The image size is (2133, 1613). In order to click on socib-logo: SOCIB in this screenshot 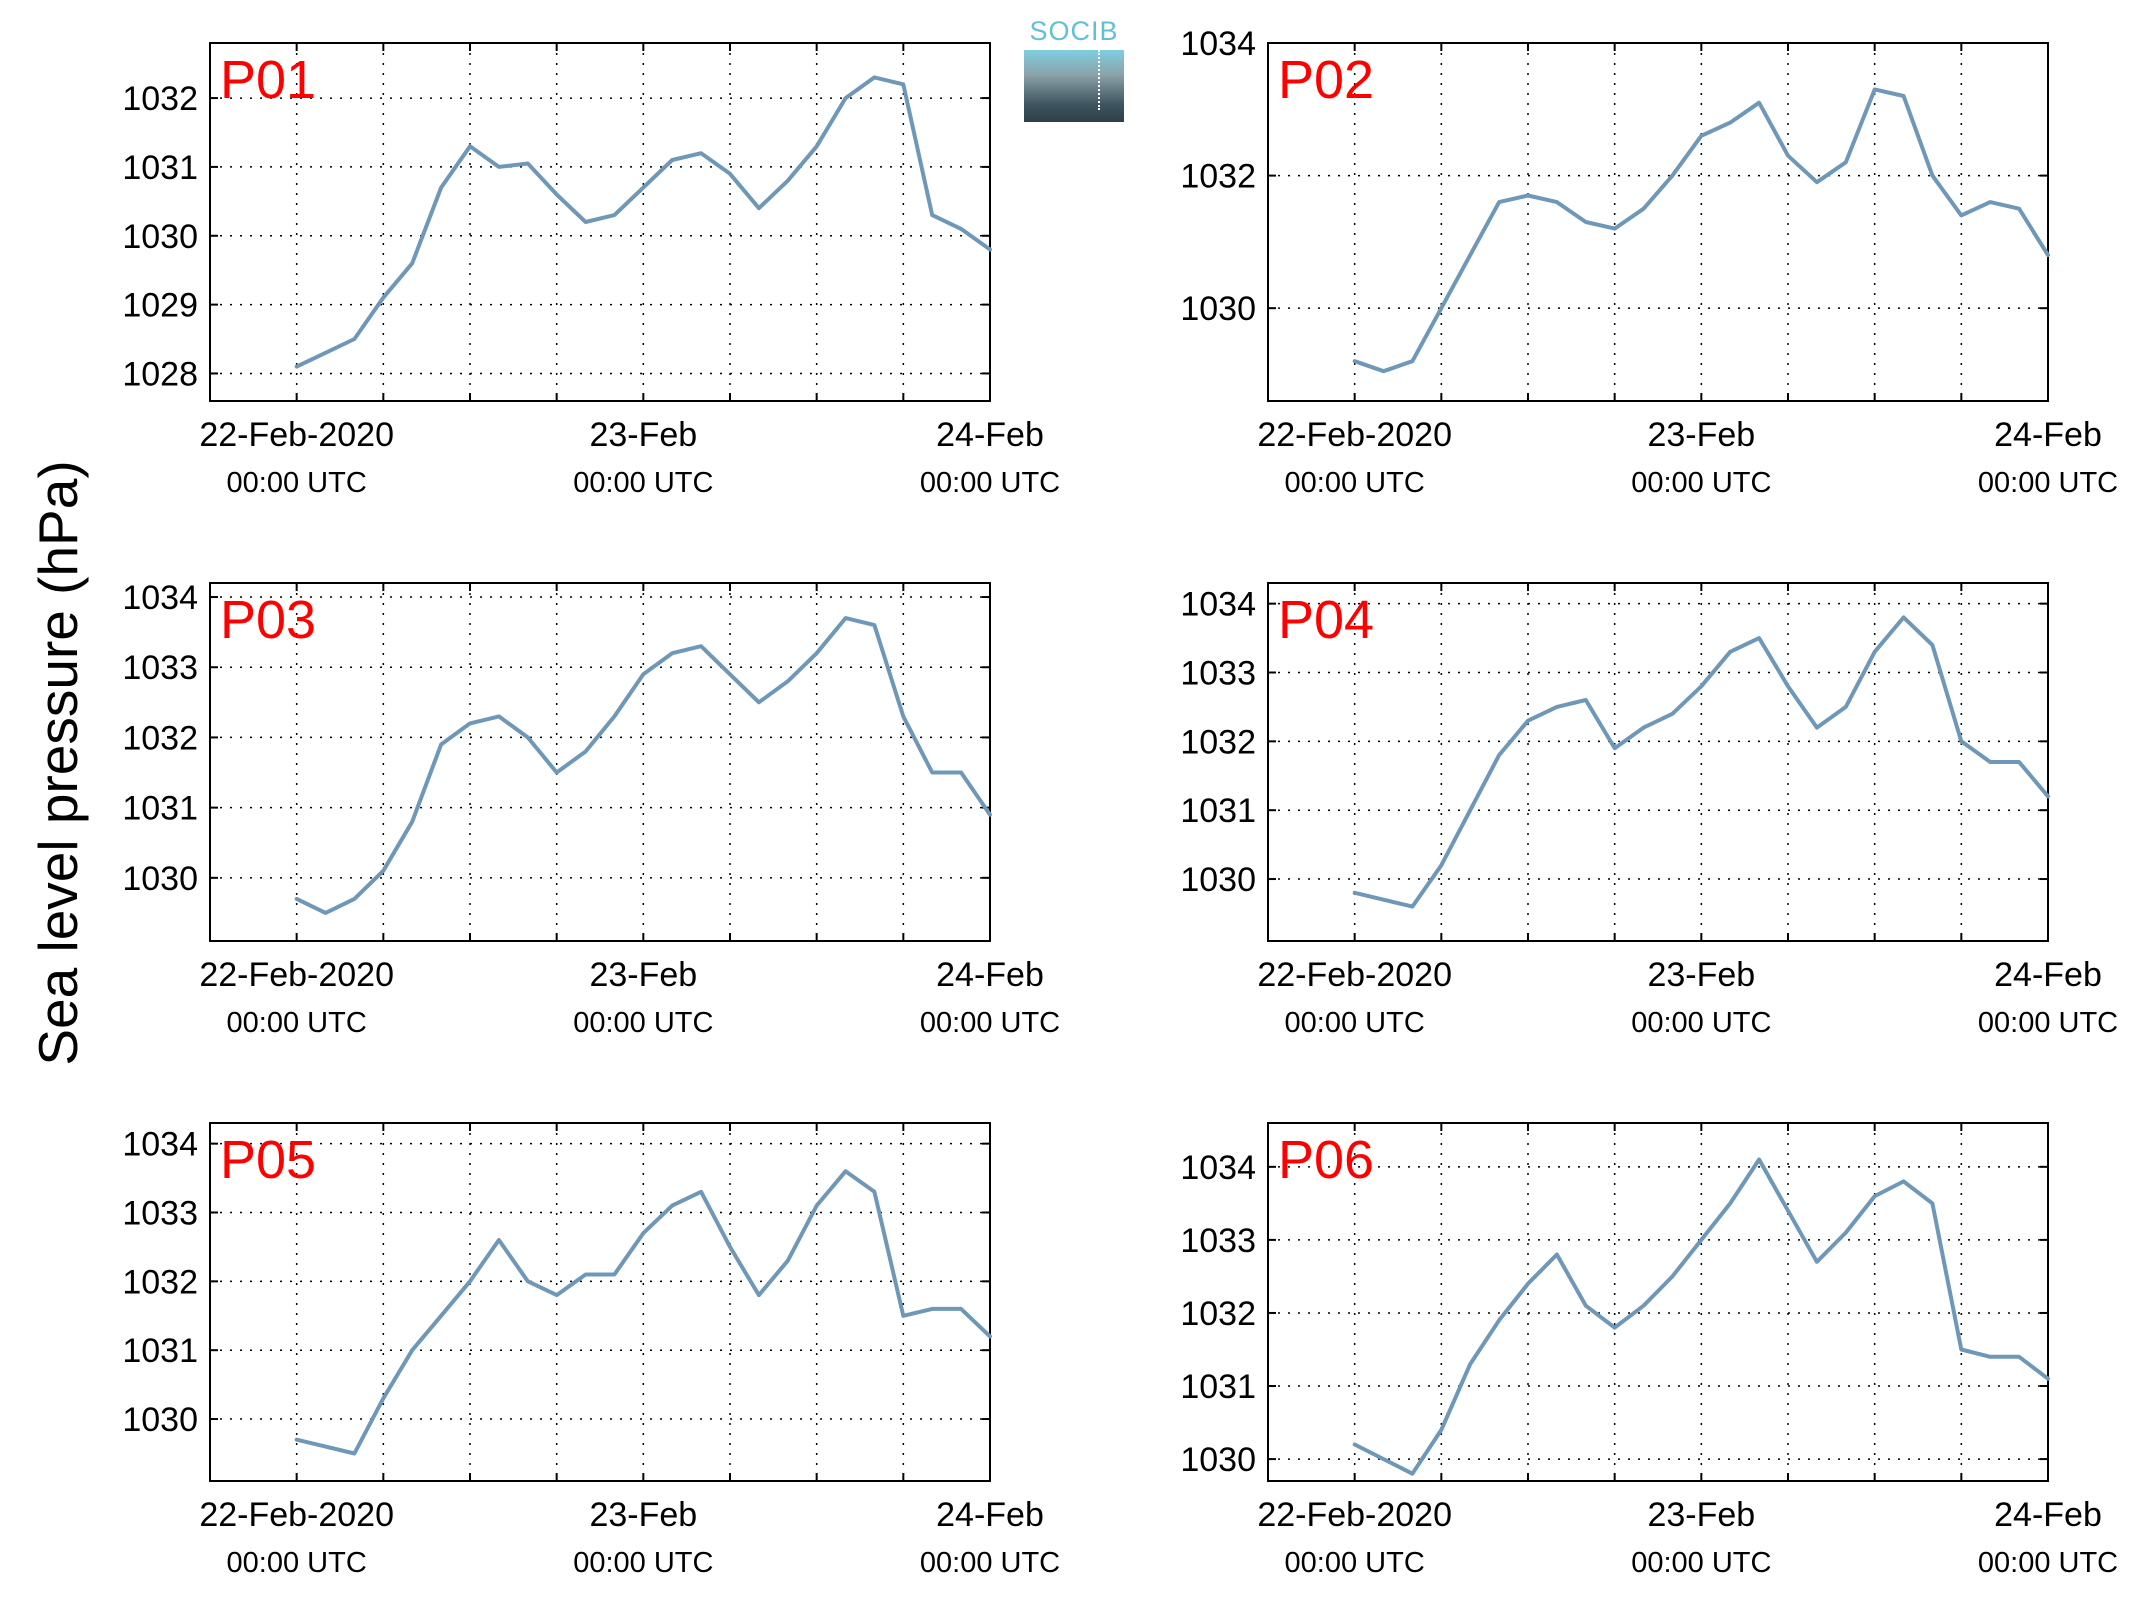, I will do `click(1074, 69)`.